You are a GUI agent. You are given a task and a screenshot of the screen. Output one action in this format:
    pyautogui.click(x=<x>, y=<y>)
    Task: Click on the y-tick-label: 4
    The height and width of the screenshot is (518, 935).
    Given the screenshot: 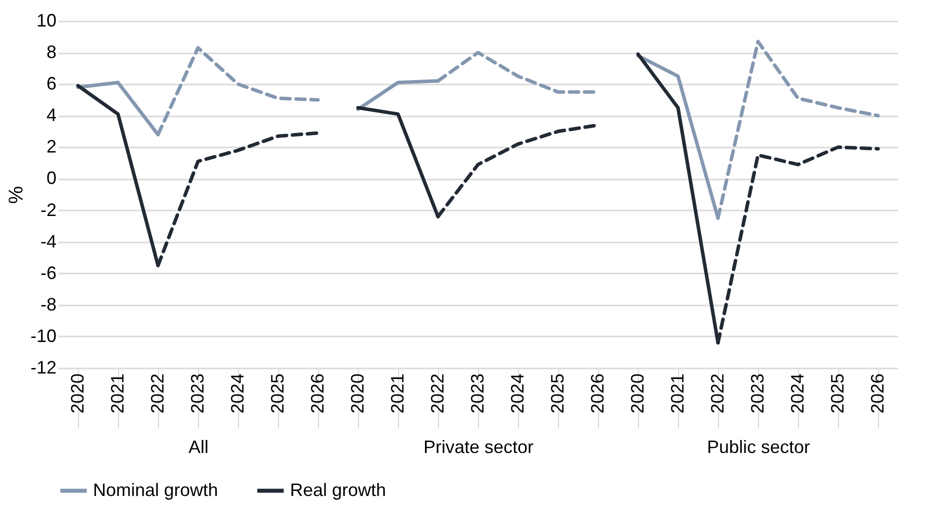 What is the action you would take?
    pyautogui.click(x=51, y=115)
    